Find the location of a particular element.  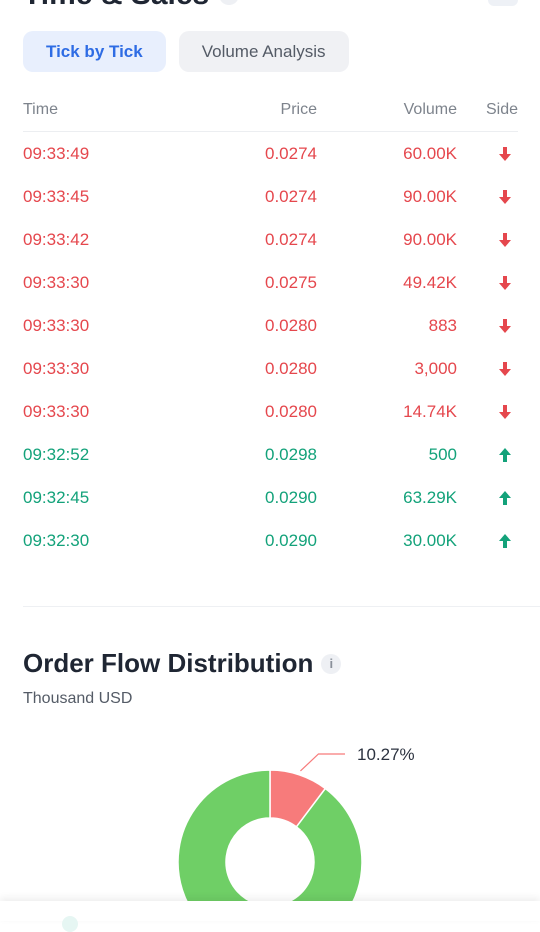

bottom-nav-bar is located at coordinates (270, 916).